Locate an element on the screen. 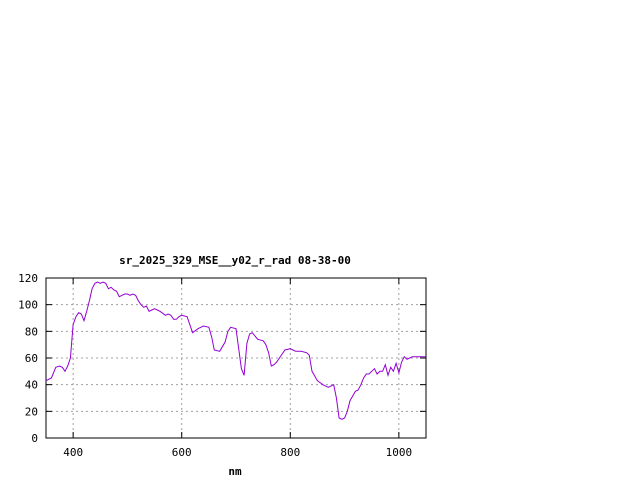 The height and width of the screenshot is (480, 640). x-tick-label: 600 is located at coordinates (182, 452).